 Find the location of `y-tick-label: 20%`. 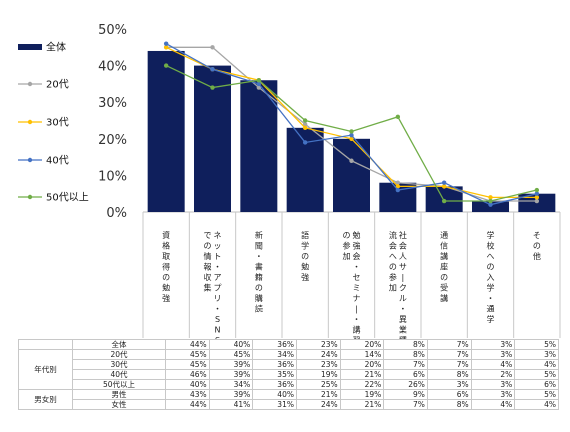

y-tick-label: 20% is located at coordinates (112, 140).